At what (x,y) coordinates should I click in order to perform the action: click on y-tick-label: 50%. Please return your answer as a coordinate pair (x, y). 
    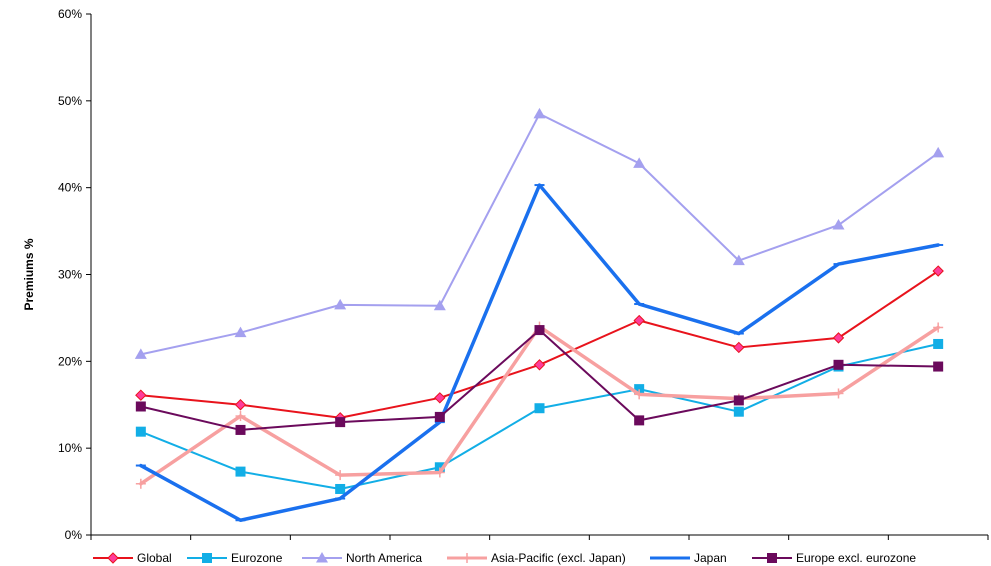
    Looking at the image, I should click on (70, 101).